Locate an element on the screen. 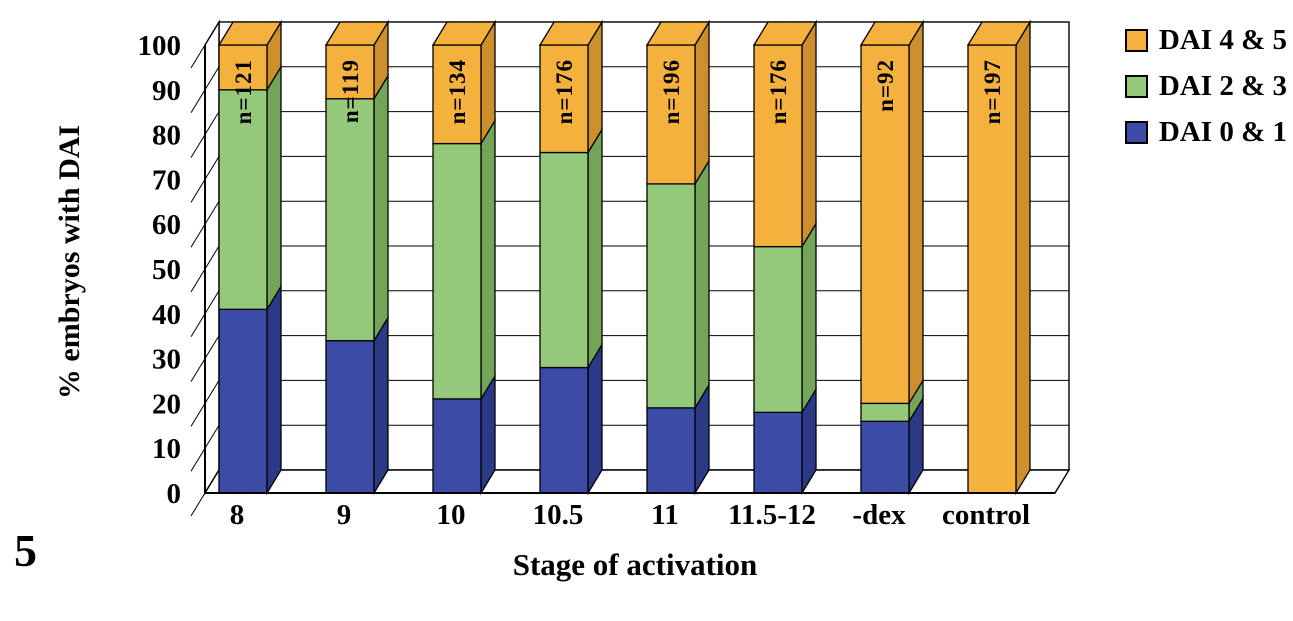 The width and height of the screenshot is (1293, 621). bar-n-label: n=197 is located at coordinates (992, 91).